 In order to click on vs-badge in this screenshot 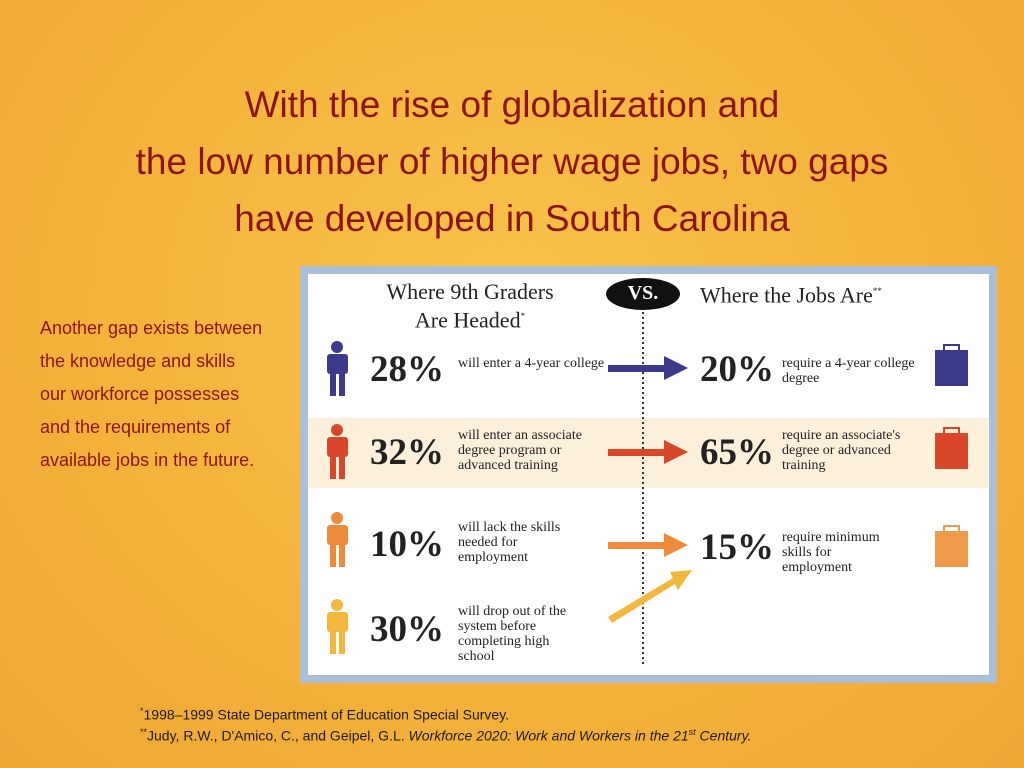, I will do `click(643, 294)`.